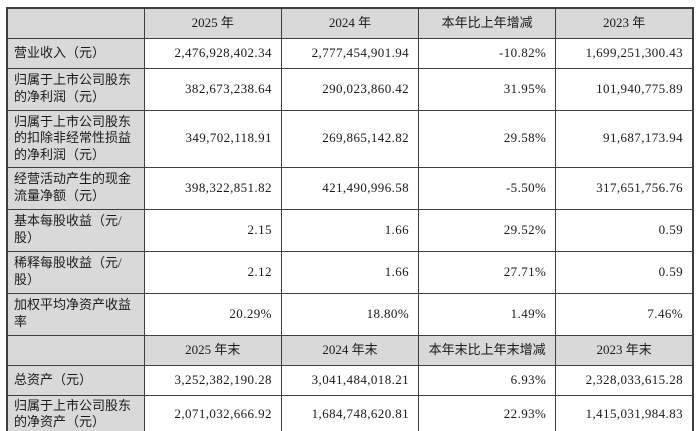  I want to click on value-cell: 31.95%, so click(487, 89).